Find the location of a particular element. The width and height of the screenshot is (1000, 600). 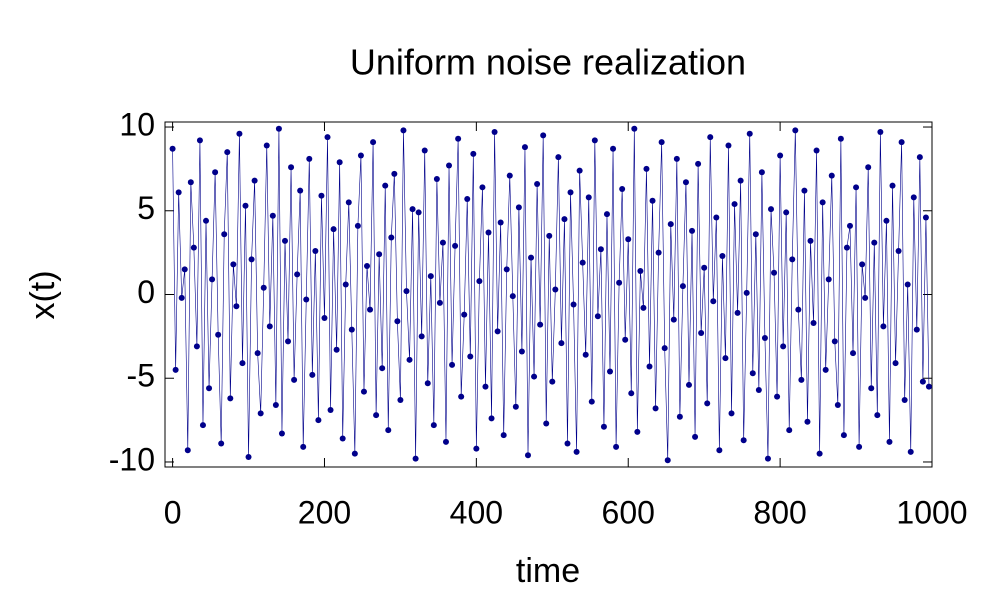

y-tick-label: 0 is located at coordinates (146, 292).